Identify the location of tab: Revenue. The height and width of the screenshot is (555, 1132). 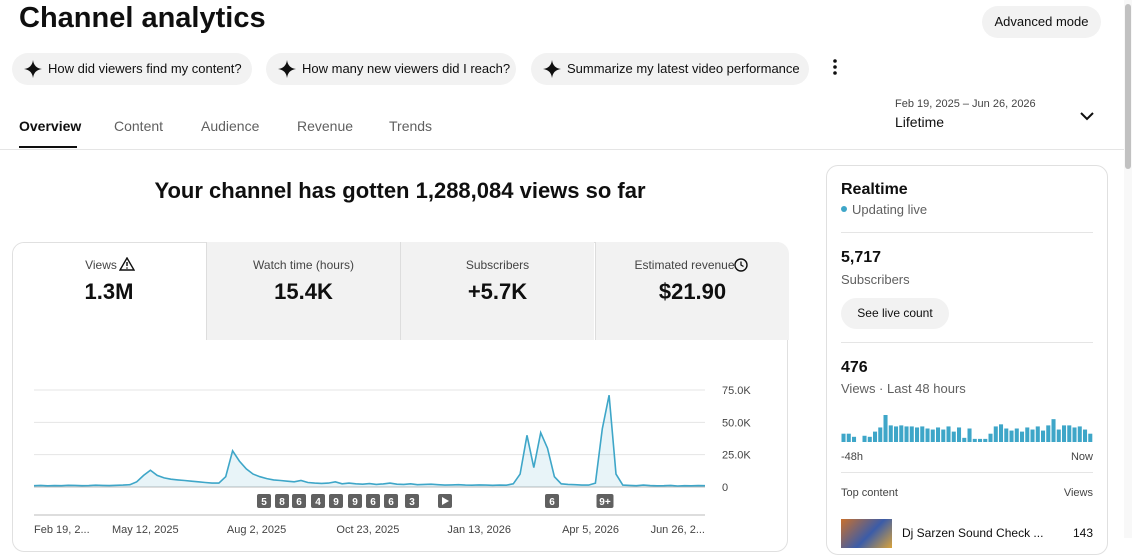
(325, 126).